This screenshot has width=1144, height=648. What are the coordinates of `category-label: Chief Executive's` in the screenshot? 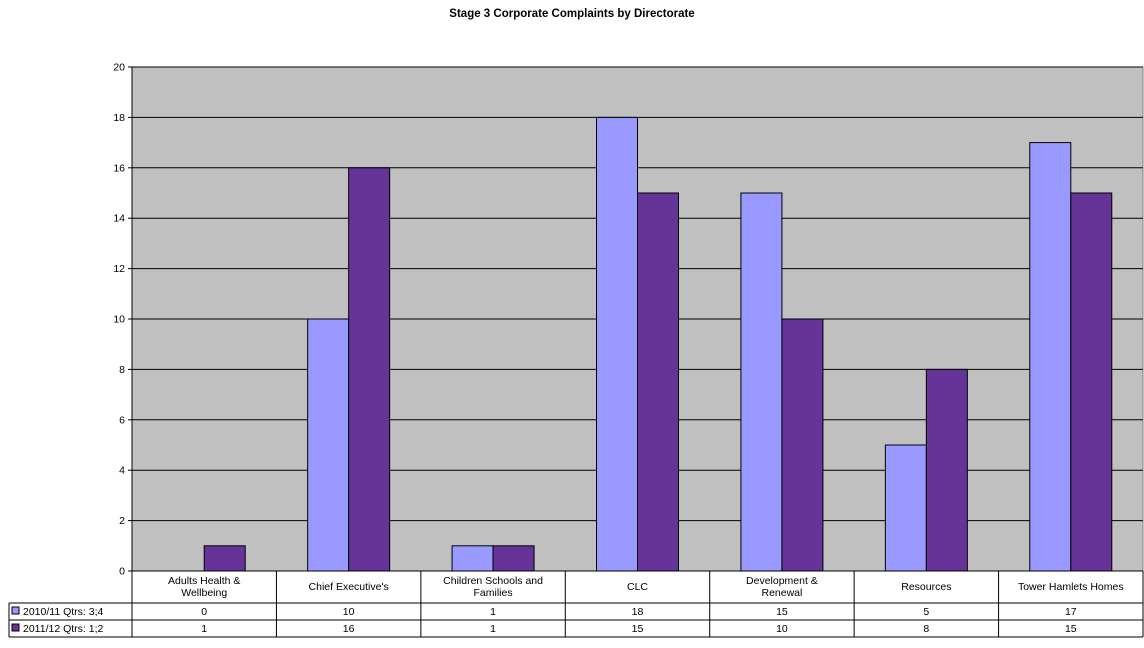 It's located at (349, 587).